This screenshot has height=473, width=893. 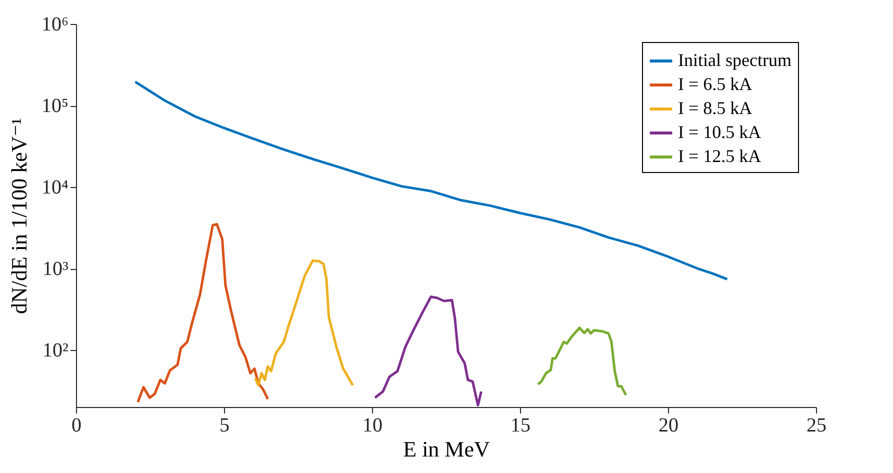 I want to click on x-tick-label: 0, so click(x=77, y=425).